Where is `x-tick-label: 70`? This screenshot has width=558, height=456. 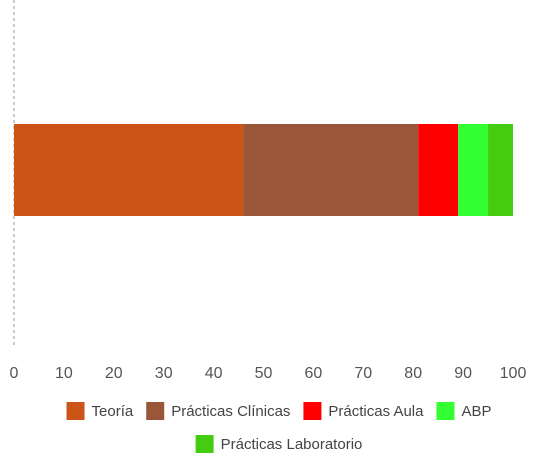 x-tick-label: 70 is located at coordinates (363, 373).